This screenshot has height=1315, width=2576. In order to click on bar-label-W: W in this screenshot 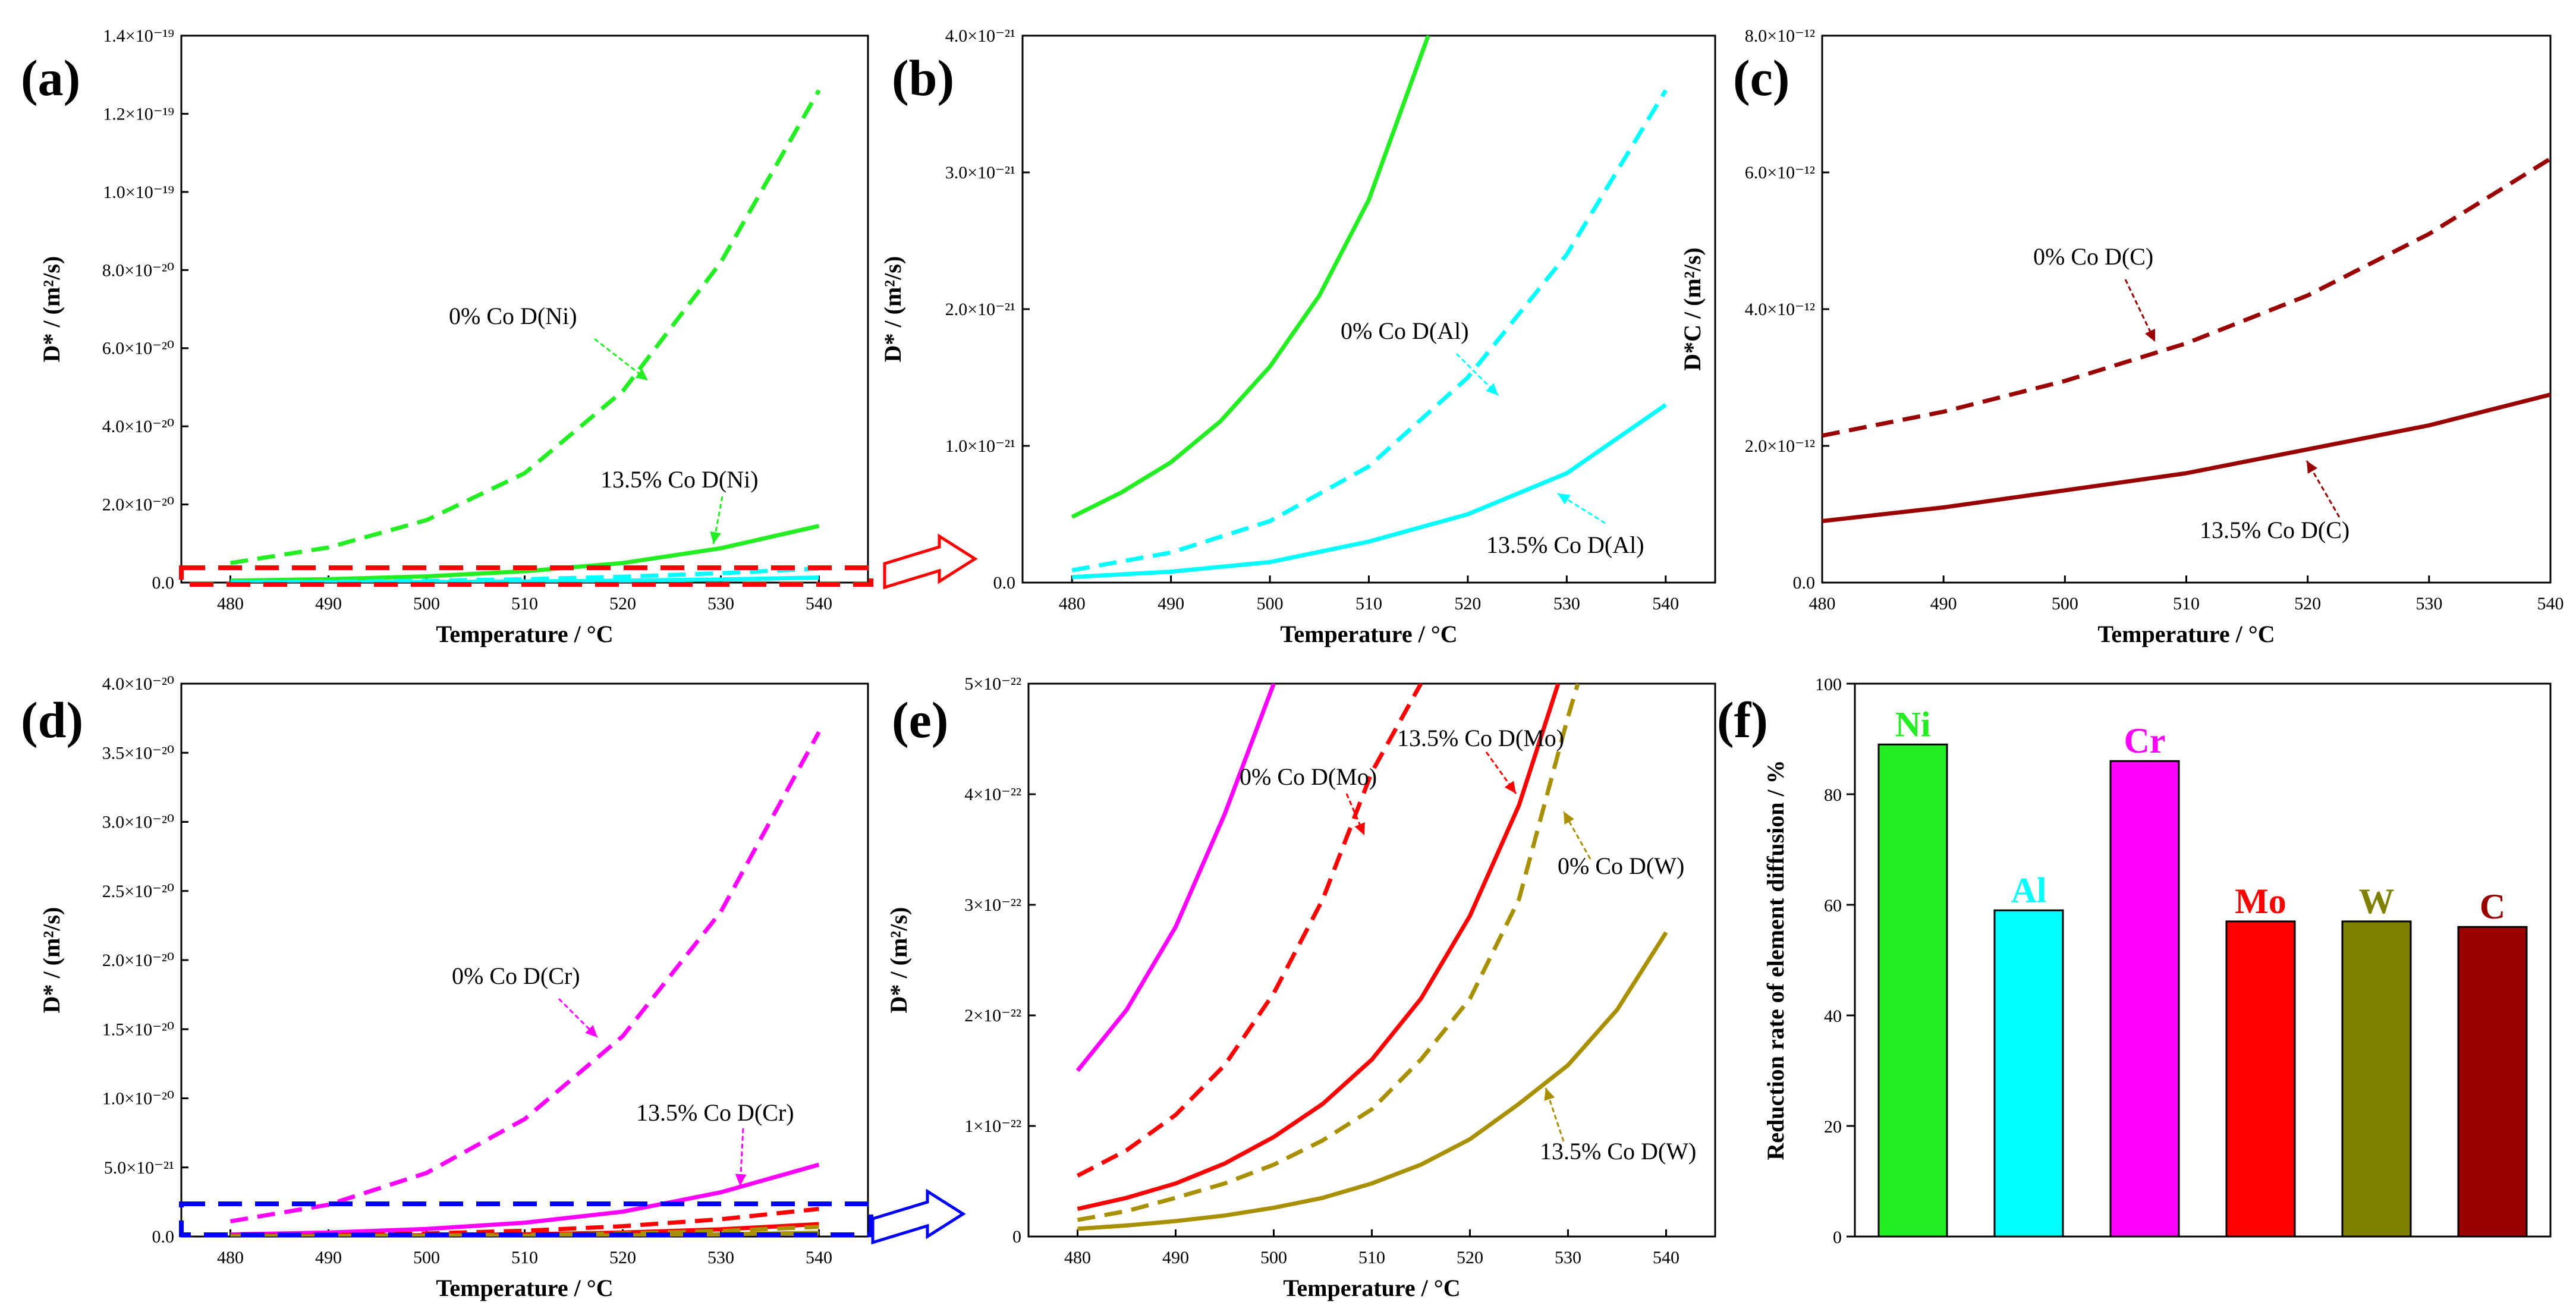, I will do `click(2377, 901)`.